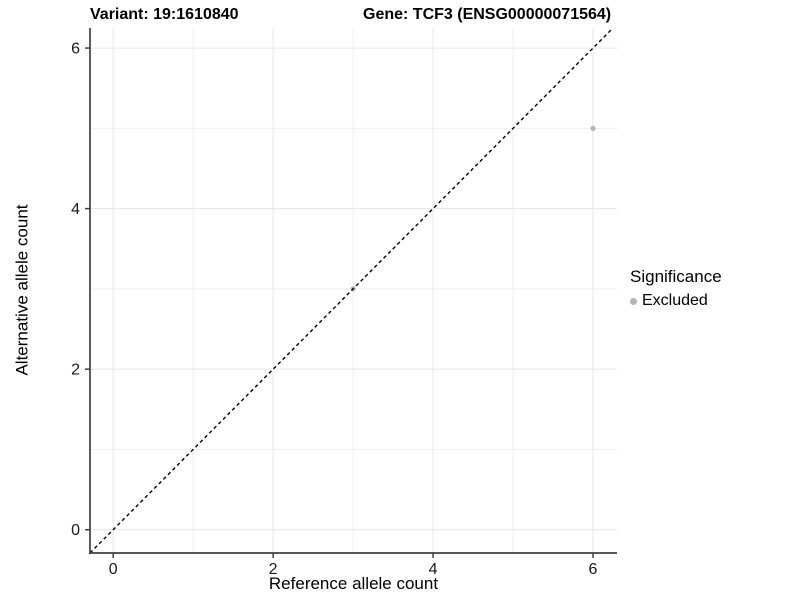 This screenshot has width=800, height=600. I want to click on legend-title: Significance, so click(676, 276).